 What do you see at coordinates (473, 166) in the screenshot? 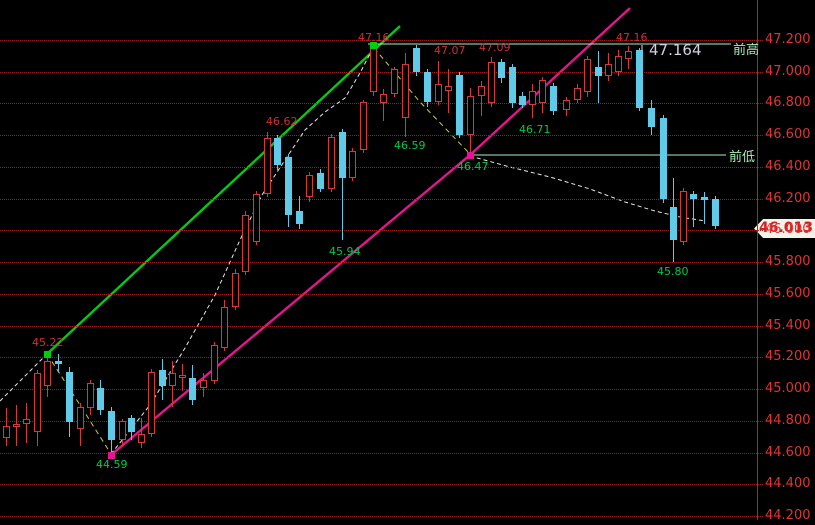
I see `pivot-price-label: 46.47` at bounding box center [473, 166].